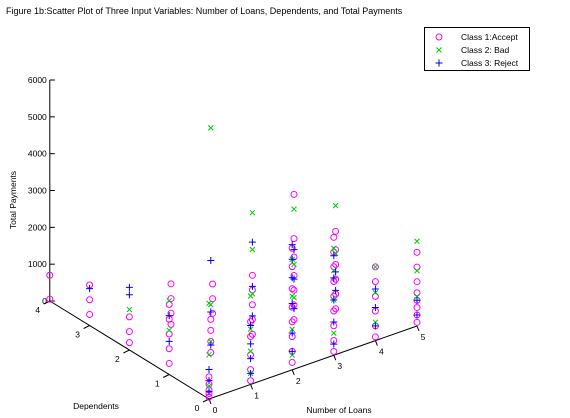 The height and width of the screenshot is (418, 570). Describe the element at coordinates (490, 63) in the screenshot. I see `legend-label: Class 3: Reject` at that location.